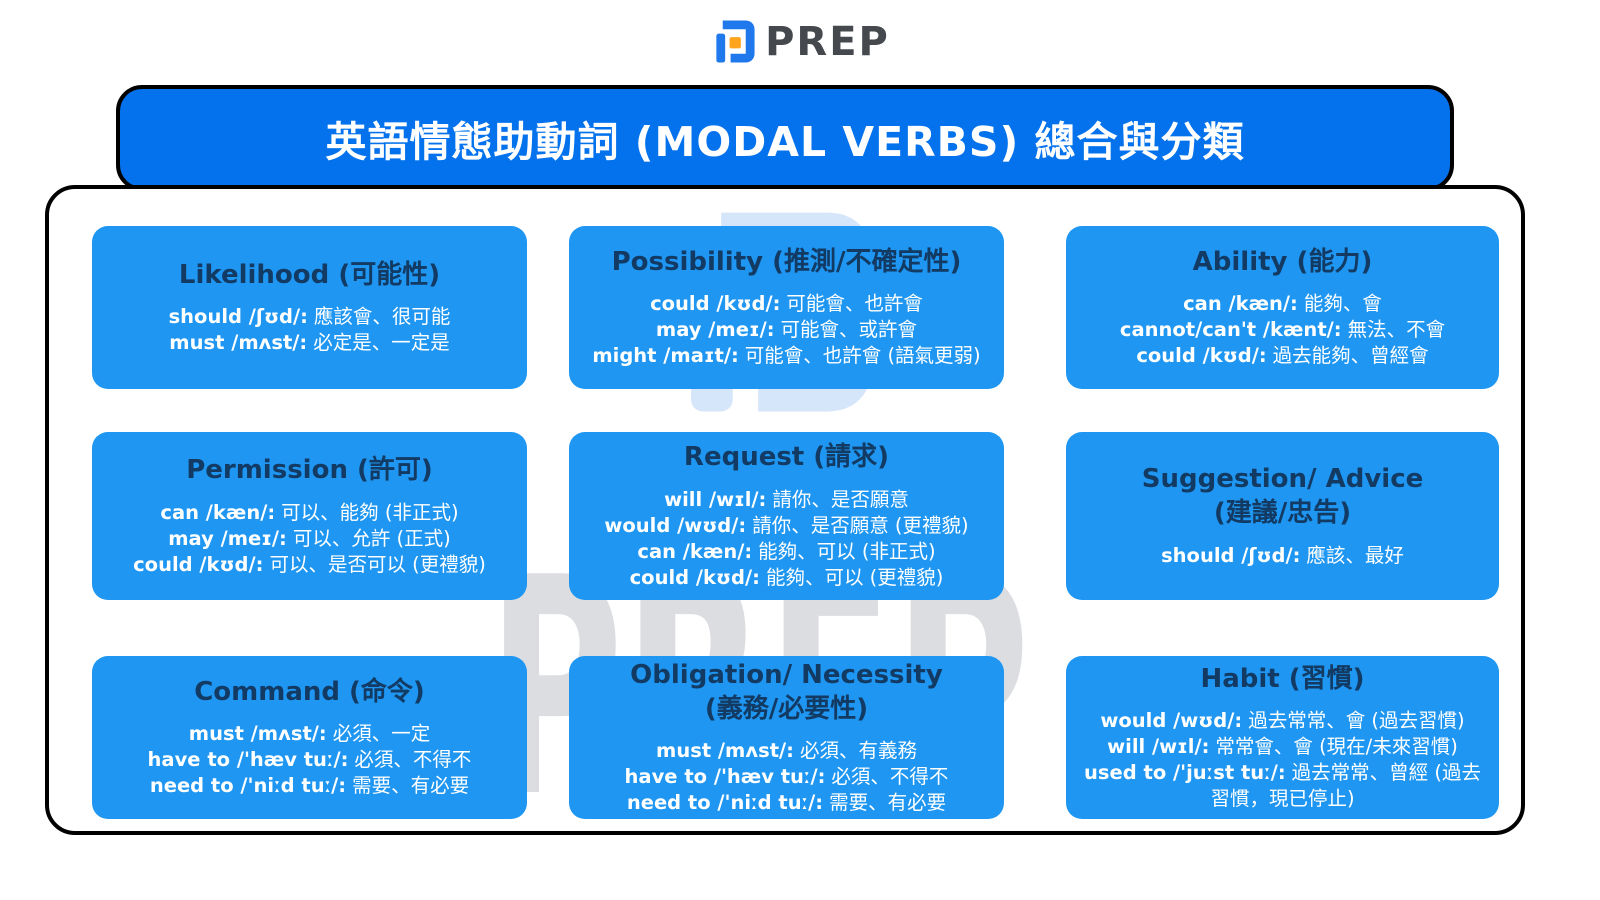  I want to click on chinese-meaning: 可能會、也許會, so click(854, 304).